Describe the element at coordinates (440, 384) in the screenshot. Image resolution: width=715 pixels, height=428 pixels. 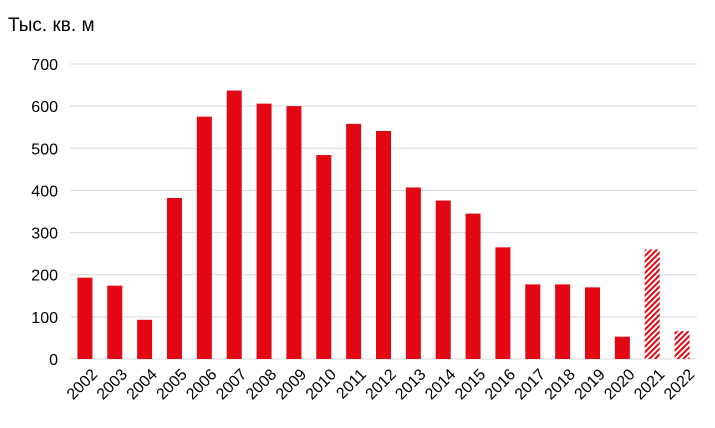
I see `x-tick-label: 2014` at that location.